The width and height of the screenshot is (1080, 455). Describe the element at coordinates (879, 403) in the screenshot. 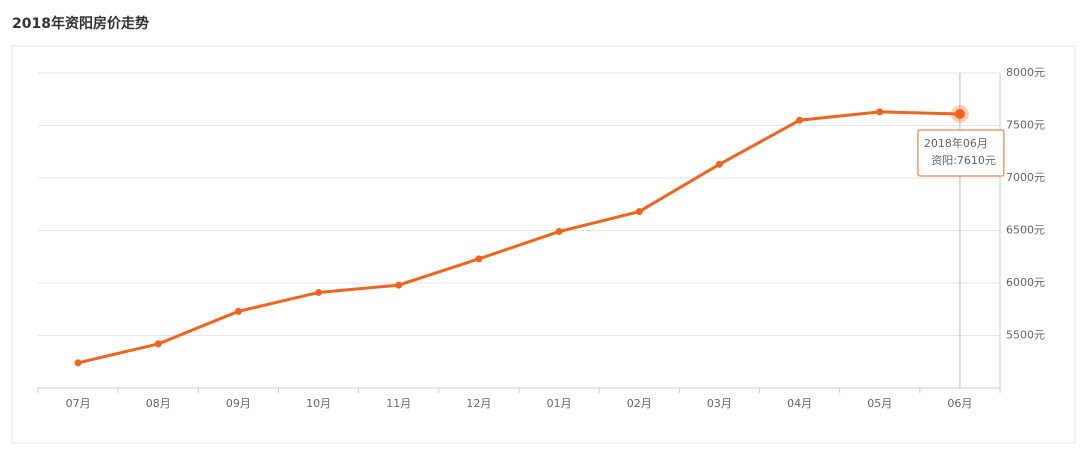

I see `x-tick-label: 05月` at that location.